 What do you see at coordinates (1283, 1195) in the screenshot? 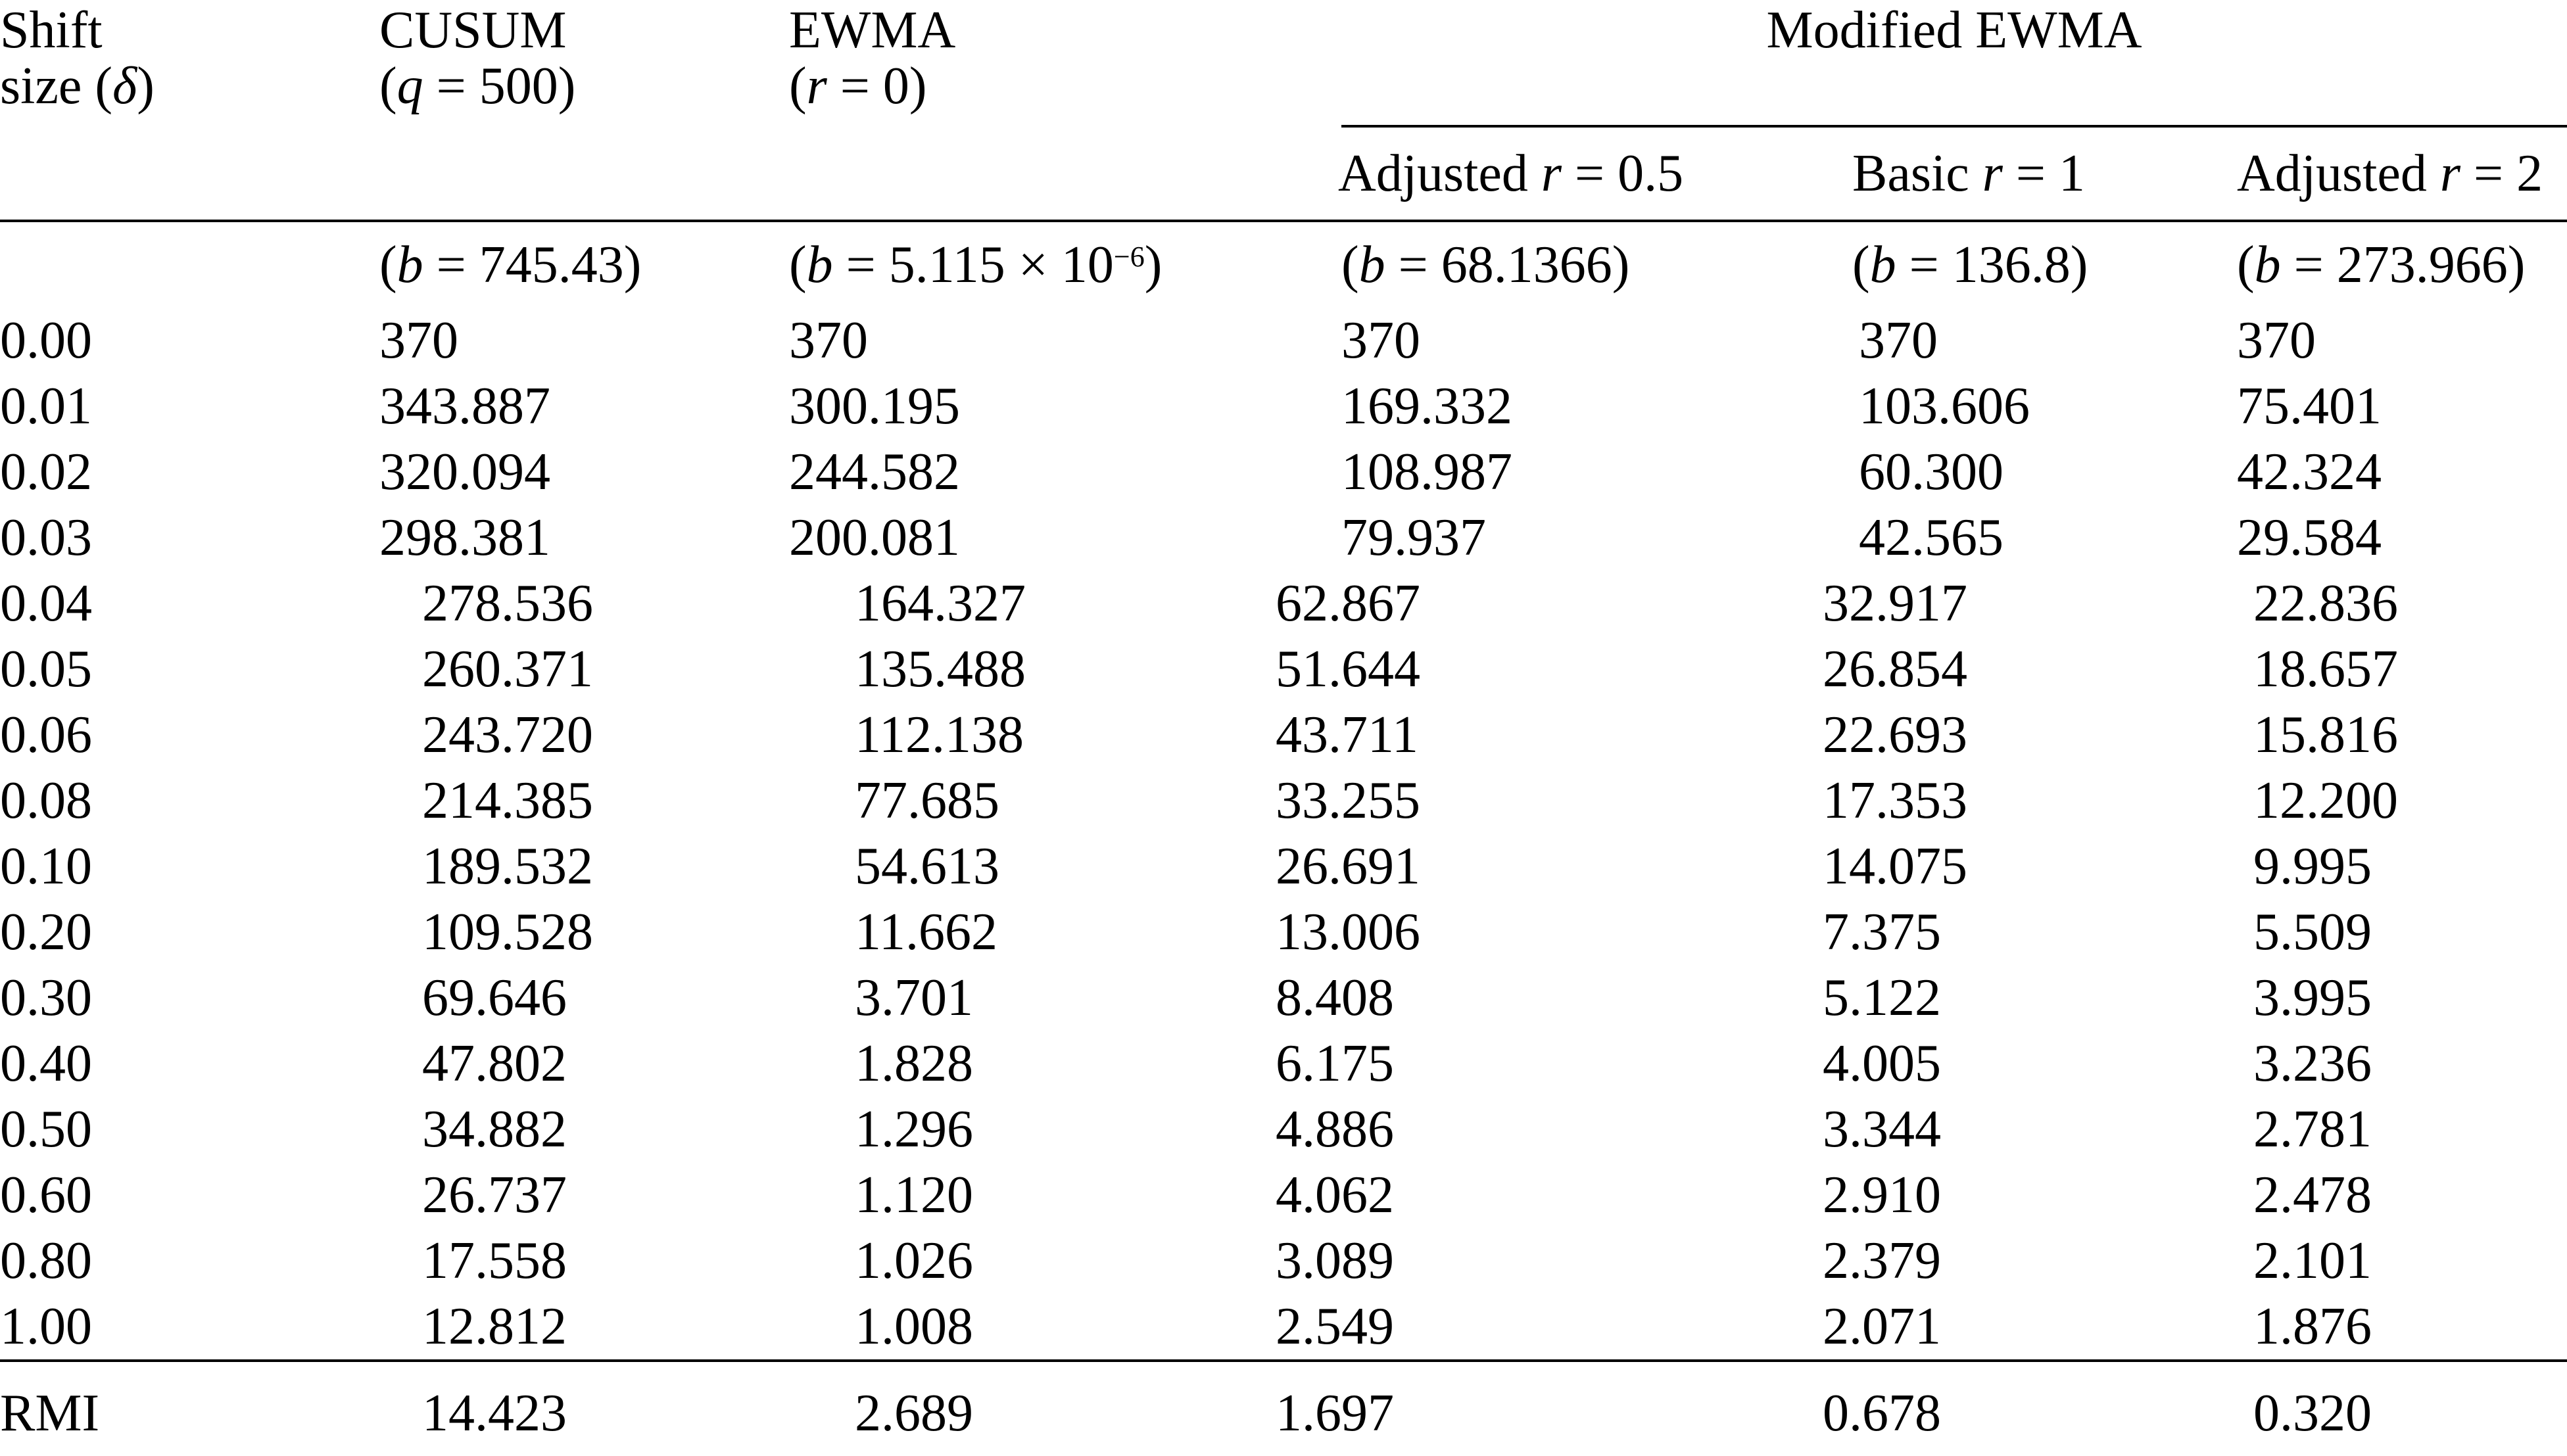
I see `table-row: 0.60 26.737 1.120 4.062 2.910 2.478` at bounding box center [1283, 1195].